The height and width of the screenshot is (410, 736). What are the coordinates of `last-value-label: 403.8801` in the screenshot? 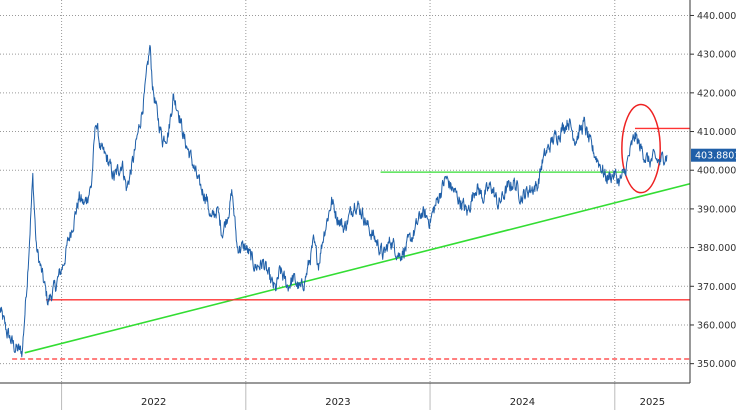 It's located at (715, 156).